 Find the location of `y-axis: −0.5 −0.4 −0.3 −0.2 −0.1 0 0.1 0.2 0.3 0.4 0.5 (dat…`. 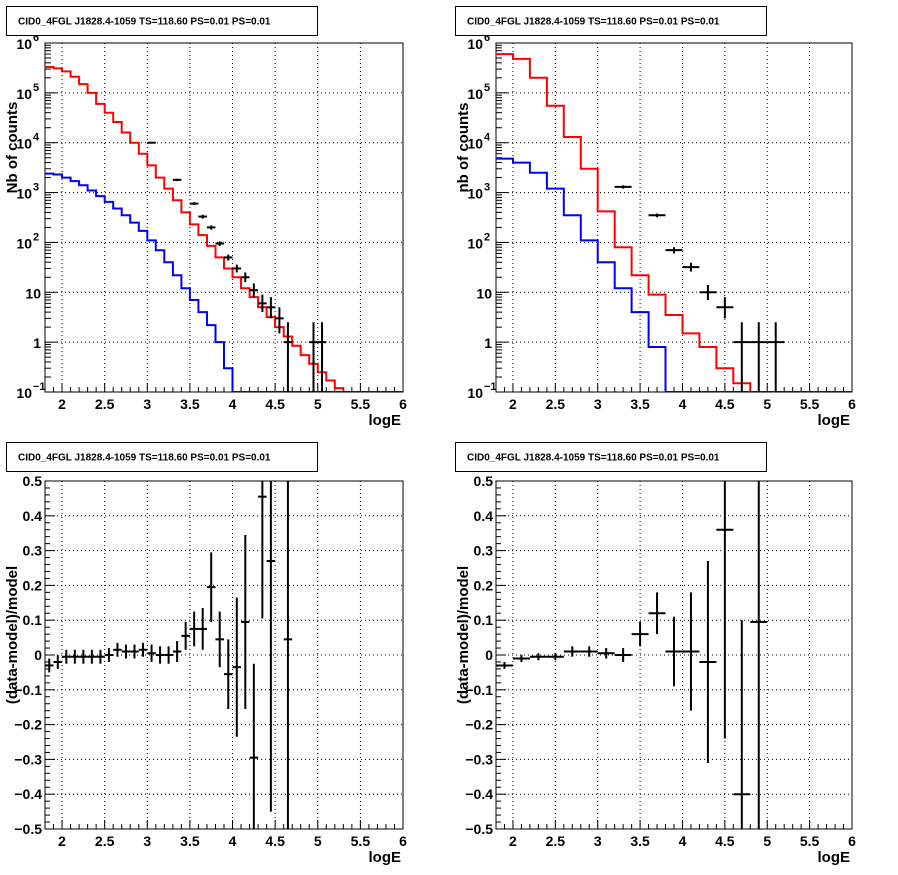

y-axis: −0.5 −0.4 −0.3 −0.2 −0.1 0 0.1 0.2 0.3 0.4 0.5 (dat… is located at coordinates (480, 655).